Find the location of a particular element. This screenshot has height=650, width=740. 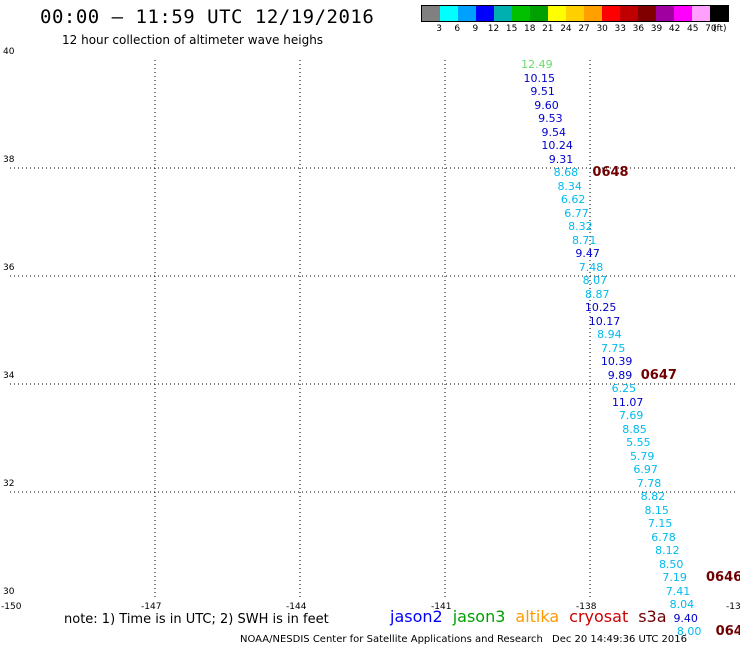

scale-label: 9 is located at coordinates (475, 29).